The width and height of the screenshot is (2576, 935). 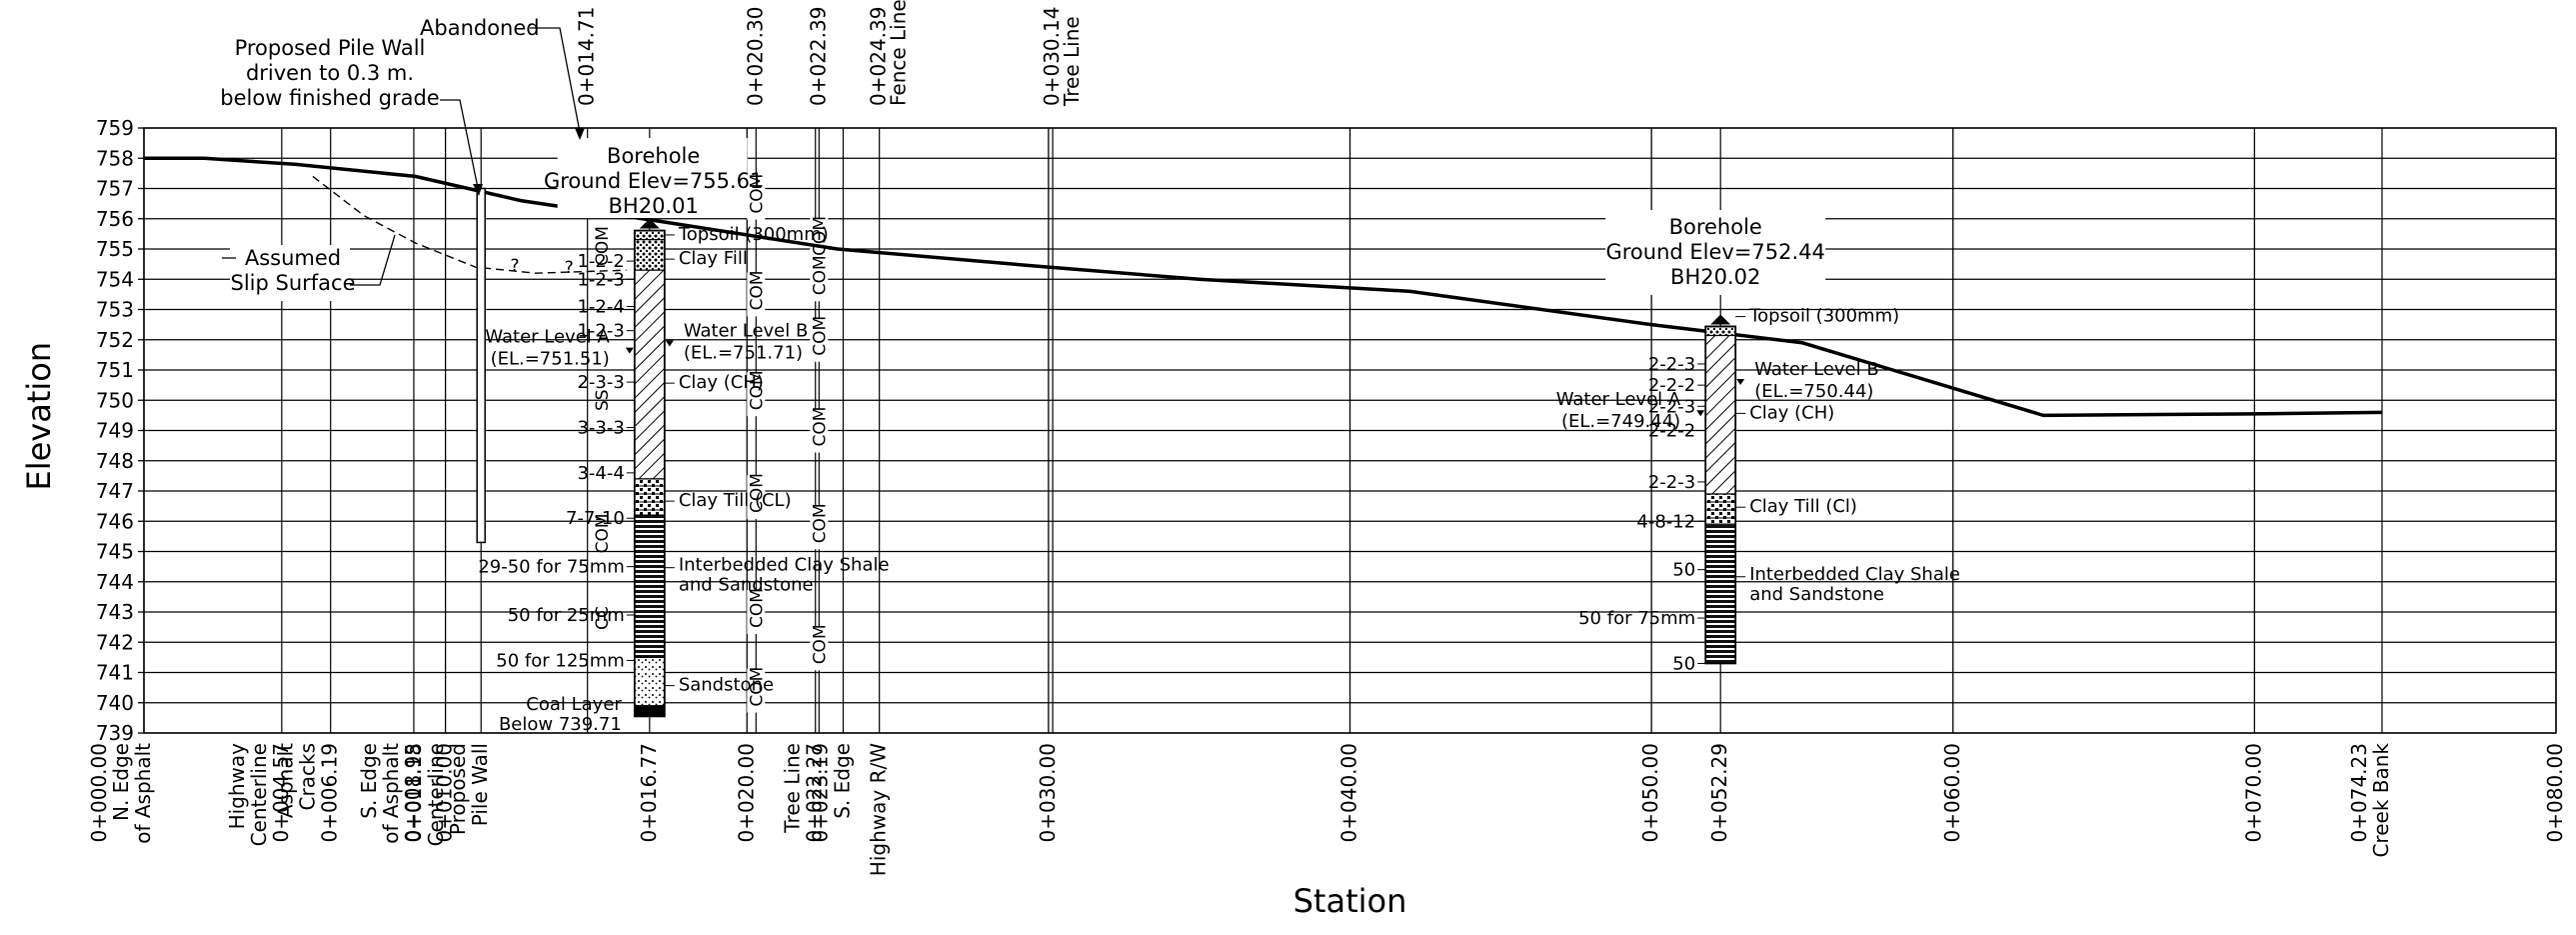 I want to click on x-station-label: Cracks, so click(x=308, y=776).